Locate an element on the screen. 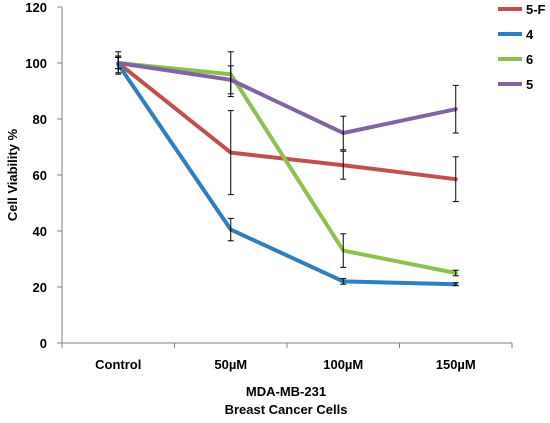 The height and width of the screenshot is (423, 550). x-axis-title-line-1: MDA-MB-231 is located at coordinates (286, 391).